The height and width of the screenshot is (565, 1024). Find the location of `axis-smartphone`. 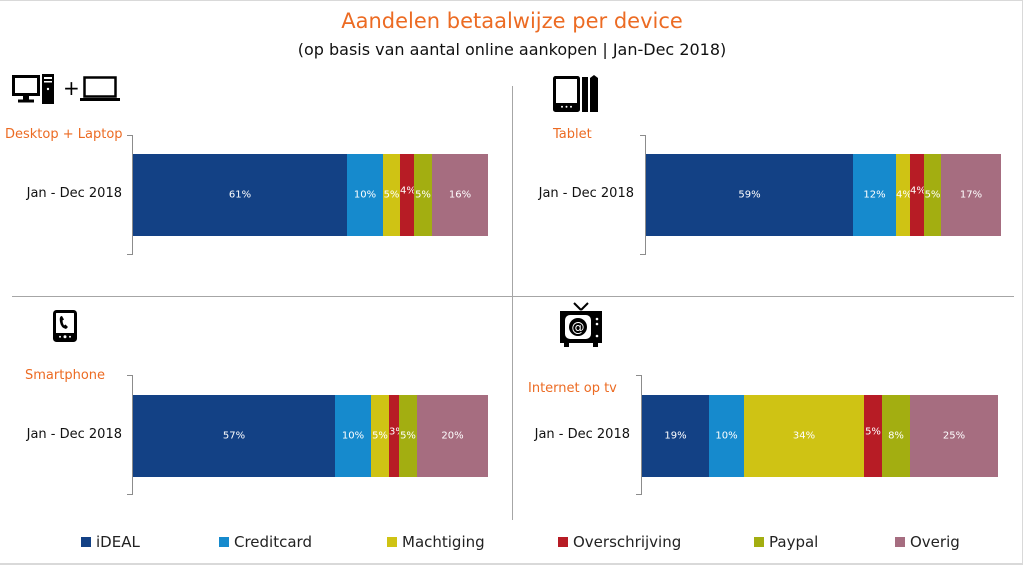

axis-smartphone is located at coordinates (130, 435).